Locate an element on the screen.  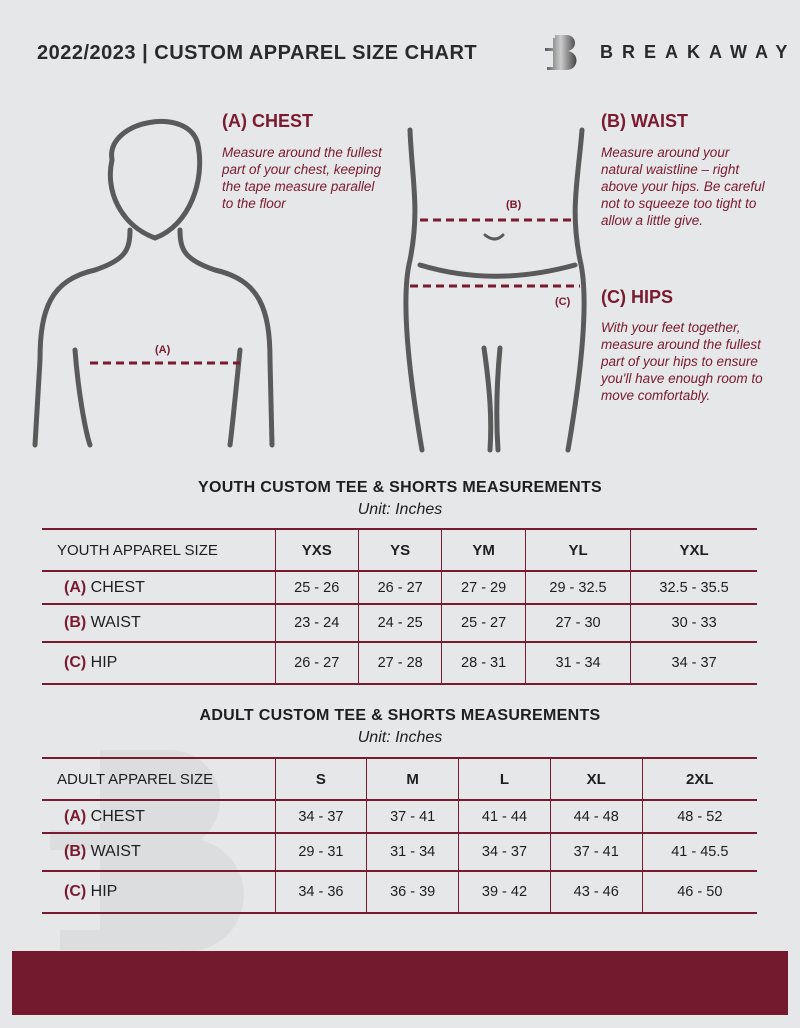
table-cell: 32.5 - 35.5 is located at coordinates (693, 588).